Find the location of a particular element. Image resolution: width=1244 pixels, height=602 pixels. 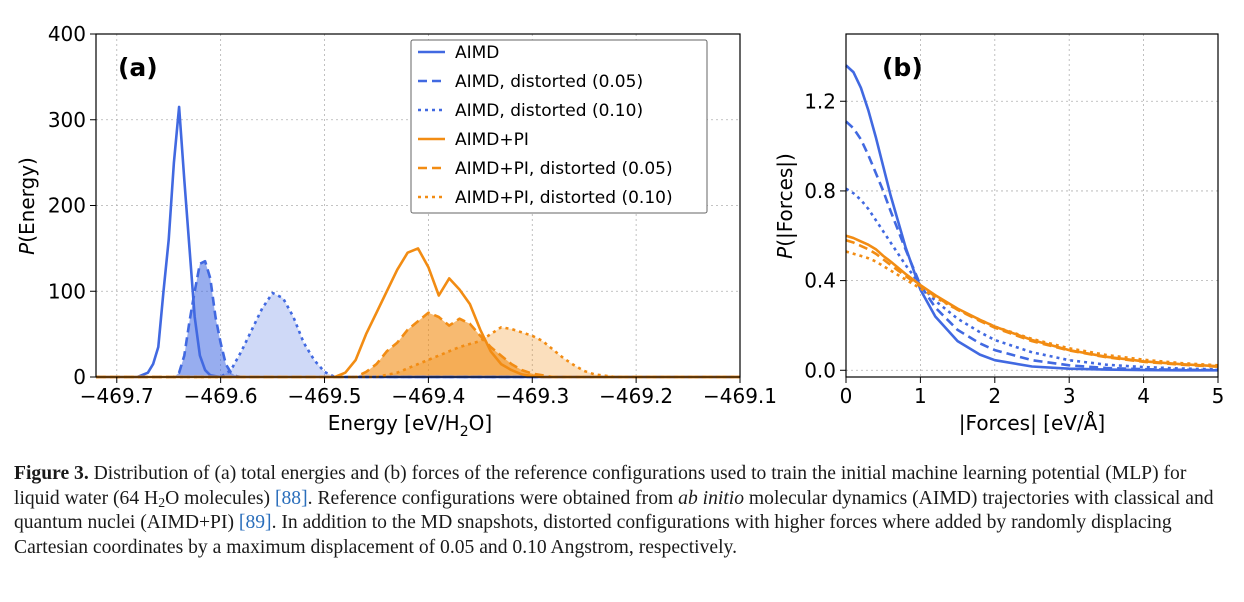

caption-figure-label: Figure 3. is located at coordinates (51, 473).